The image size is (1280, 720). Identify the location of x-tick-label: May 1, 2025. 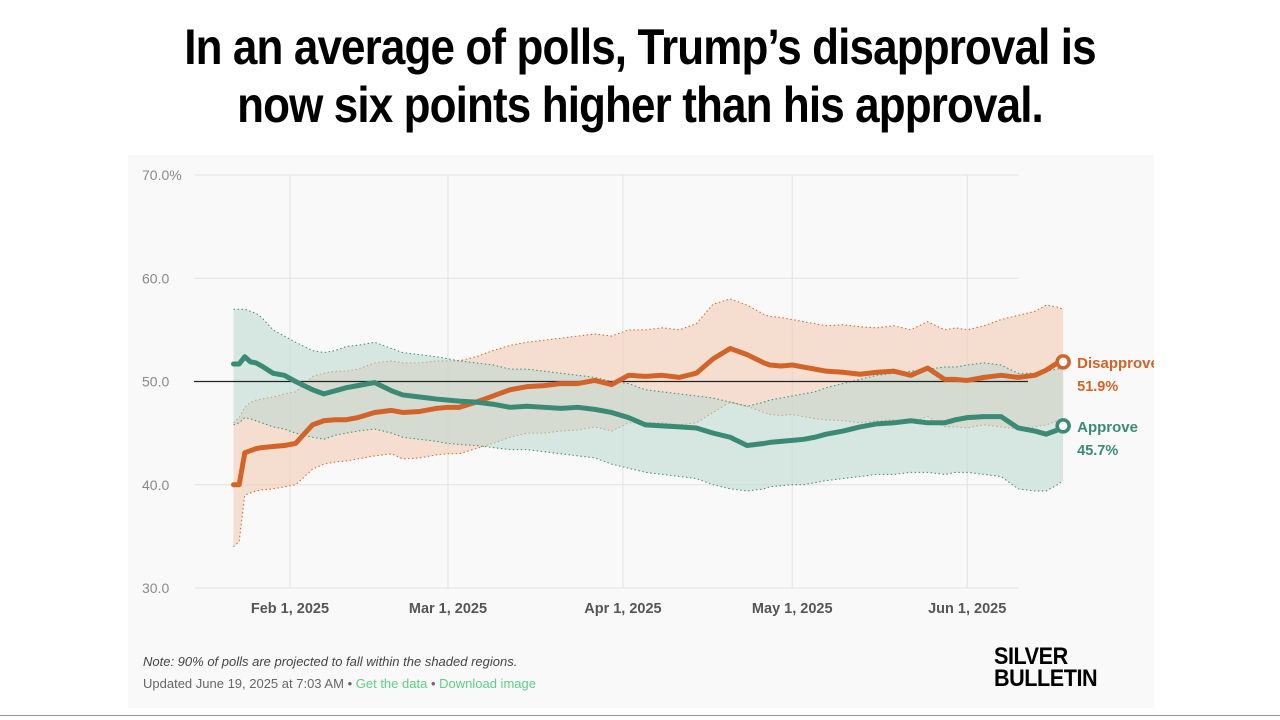
(792, 609).